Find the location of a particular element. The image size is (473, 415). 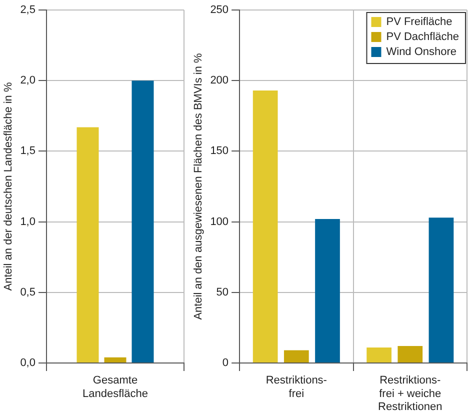

y-axis-title: Anteil an der deutschen Landesfläche in % is located at coordinates (8, 186).